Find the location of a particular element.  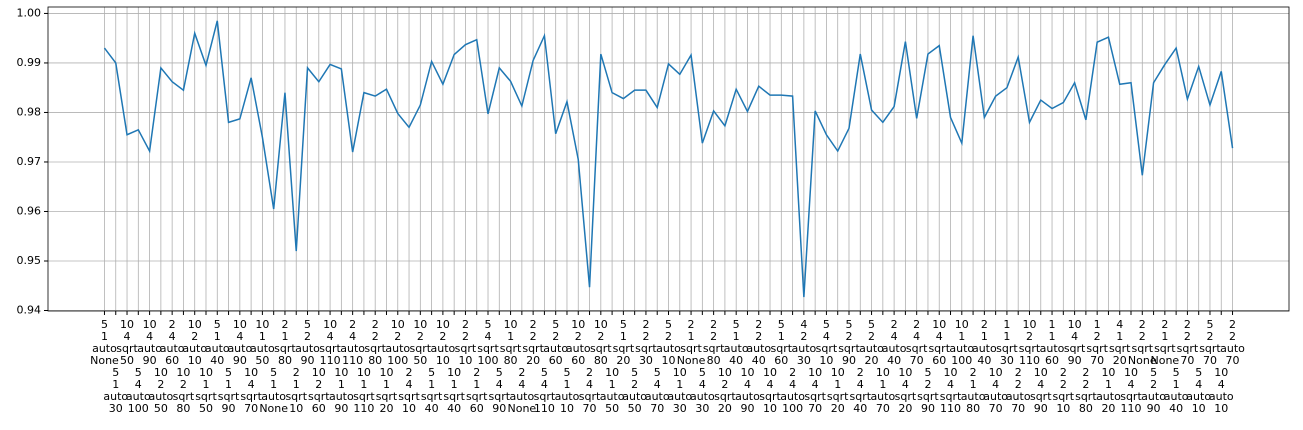

x-tick-label: 30 is located at coordinates (116, 408).